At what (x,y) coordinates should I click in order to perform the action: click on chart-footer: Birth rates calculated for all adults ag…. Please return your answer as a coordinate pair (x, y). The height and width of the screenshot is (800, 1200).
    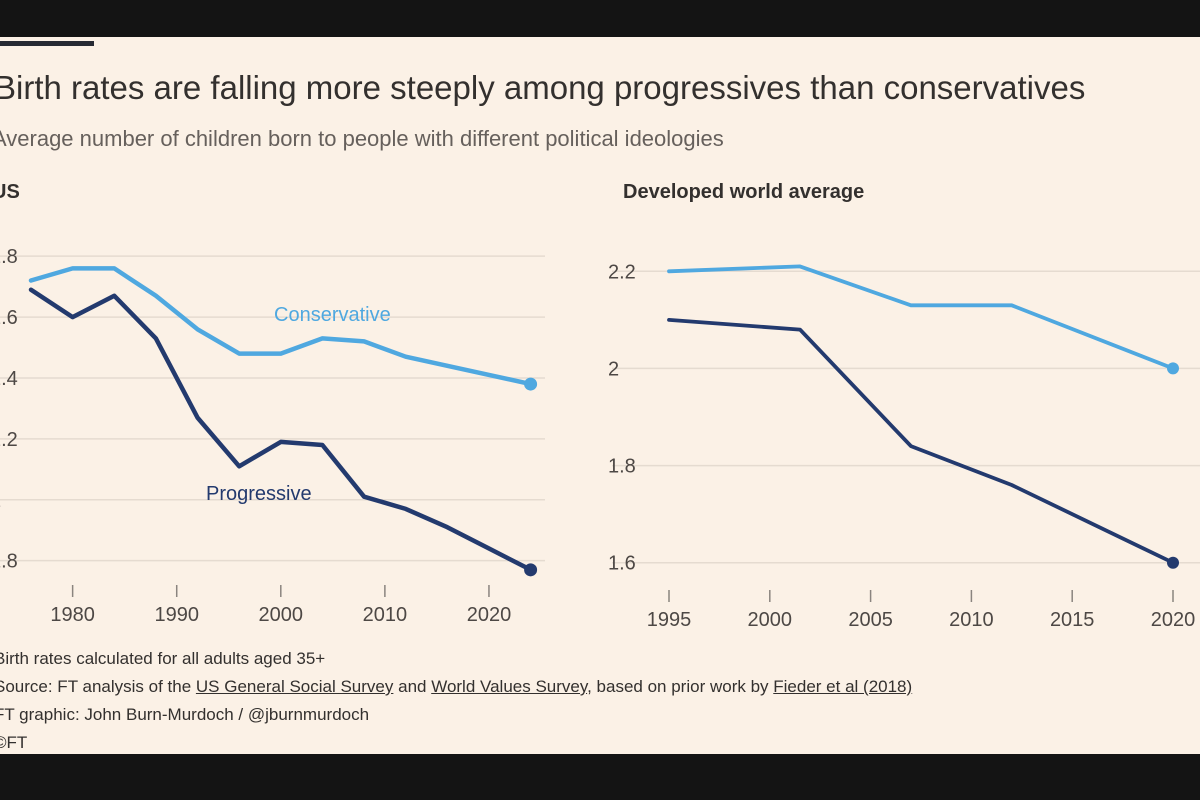
    Looking at the image, I should click on (456, 699).